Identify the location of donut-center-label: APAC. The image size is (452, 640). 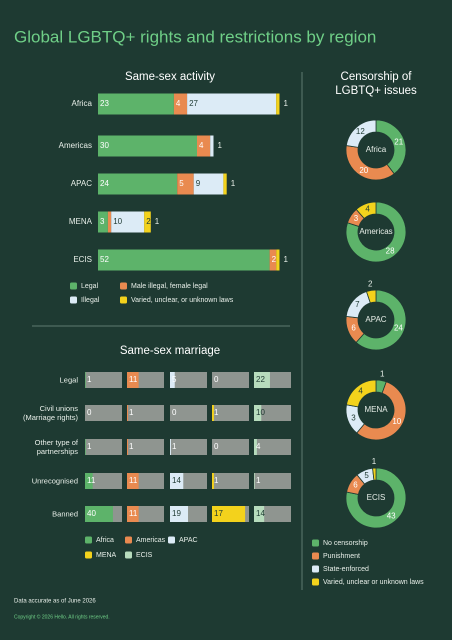
(375, 319).